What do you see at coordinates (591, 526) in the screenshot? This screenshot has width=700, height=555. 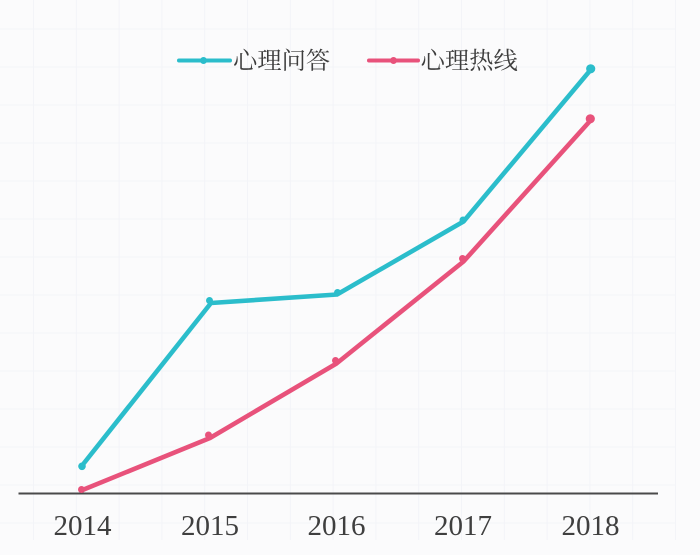 I see `svg-text: 2018` at bounding box center [591, 526].